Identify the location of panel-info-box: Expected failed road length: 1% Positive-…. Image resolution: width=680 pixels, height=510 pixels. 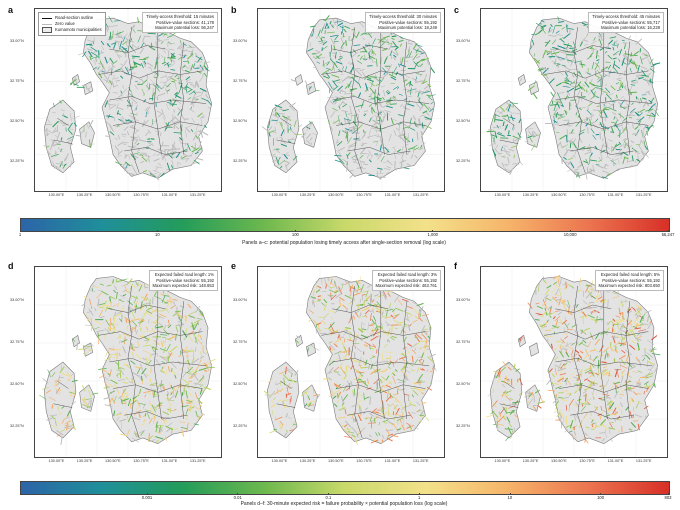
(183, 280).